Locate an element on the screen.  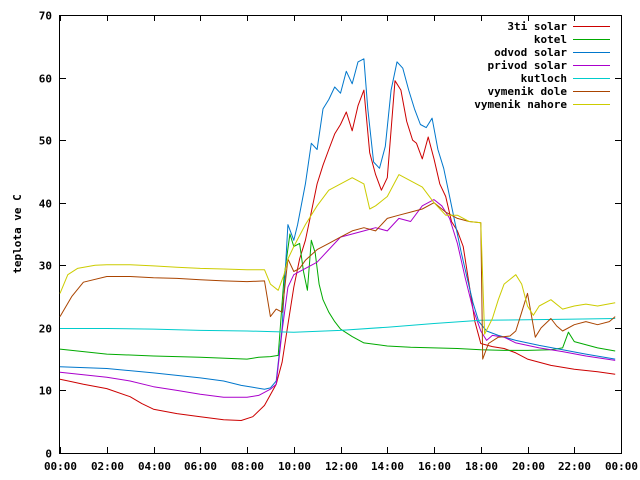
legend-label-kutloch: kutloch is located at coordinates (544, 78).